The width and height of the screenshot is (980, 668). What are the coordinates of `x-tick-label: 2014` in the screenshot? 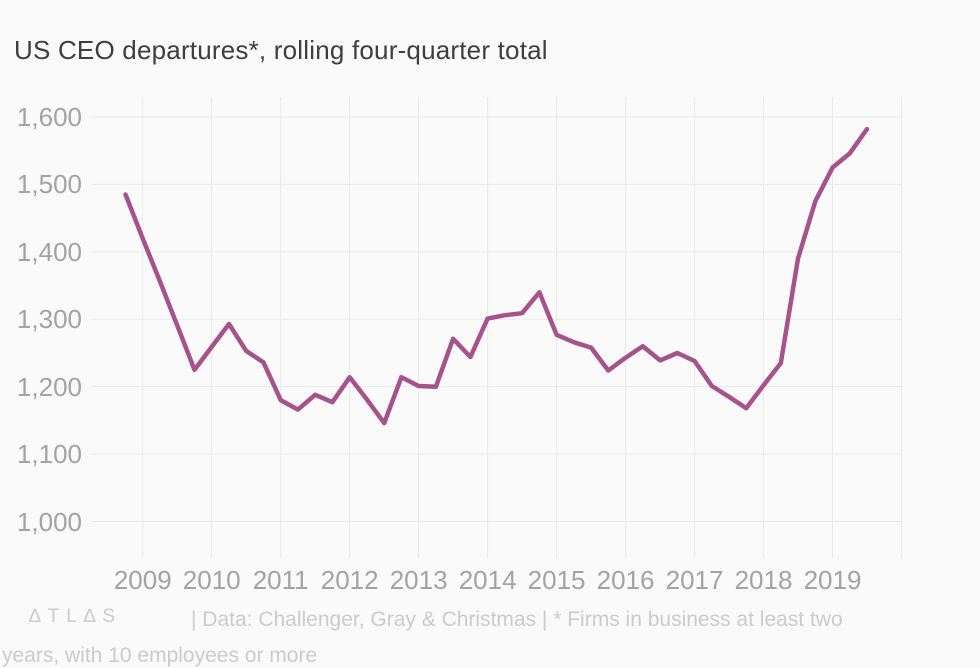 It's located at (487, 580).